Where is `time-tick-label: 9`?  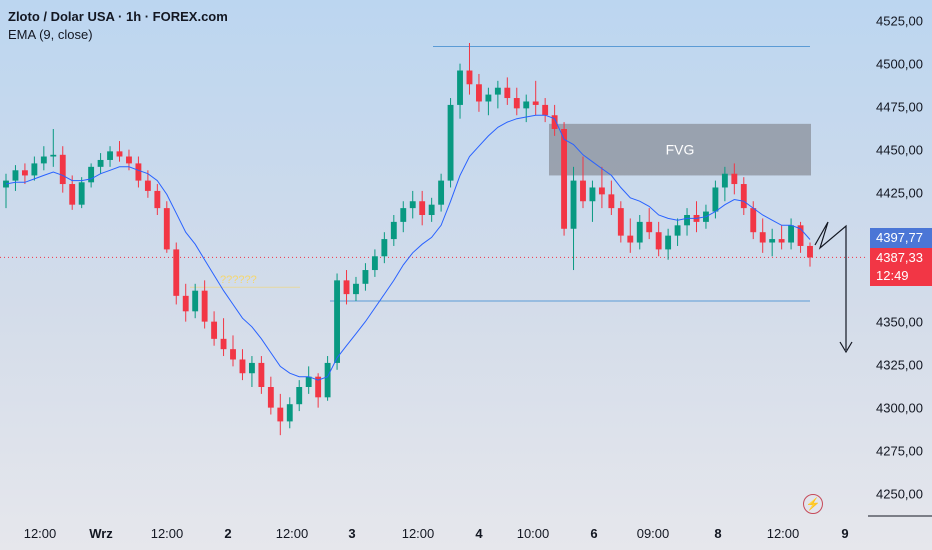 time-tick-label: 9 is located at coordinates (844, 533).